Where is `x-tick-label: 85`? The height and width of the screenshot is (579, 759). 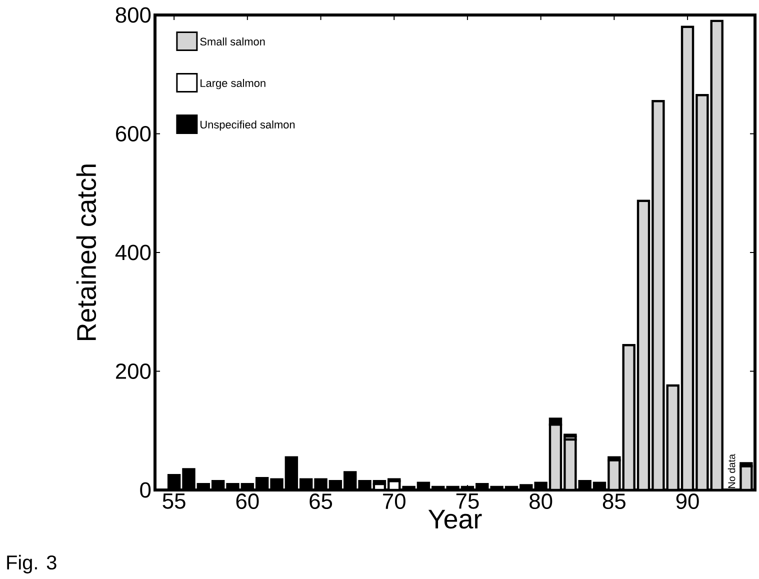 x-tick-label: 85 is located at coordinates (614, 502).